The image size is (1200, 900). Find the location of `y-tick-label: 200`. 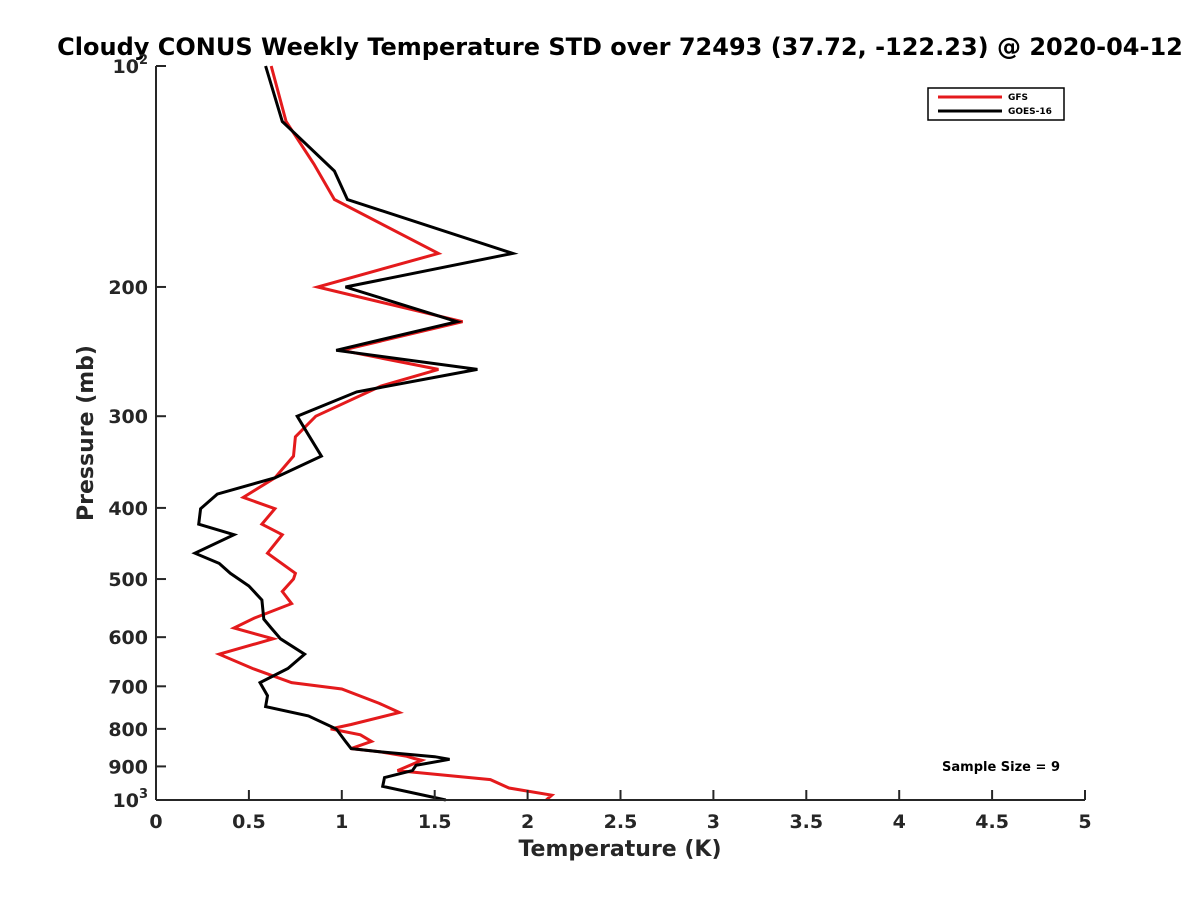

y-tick-label: 200 is located at coordinates (128, 288).